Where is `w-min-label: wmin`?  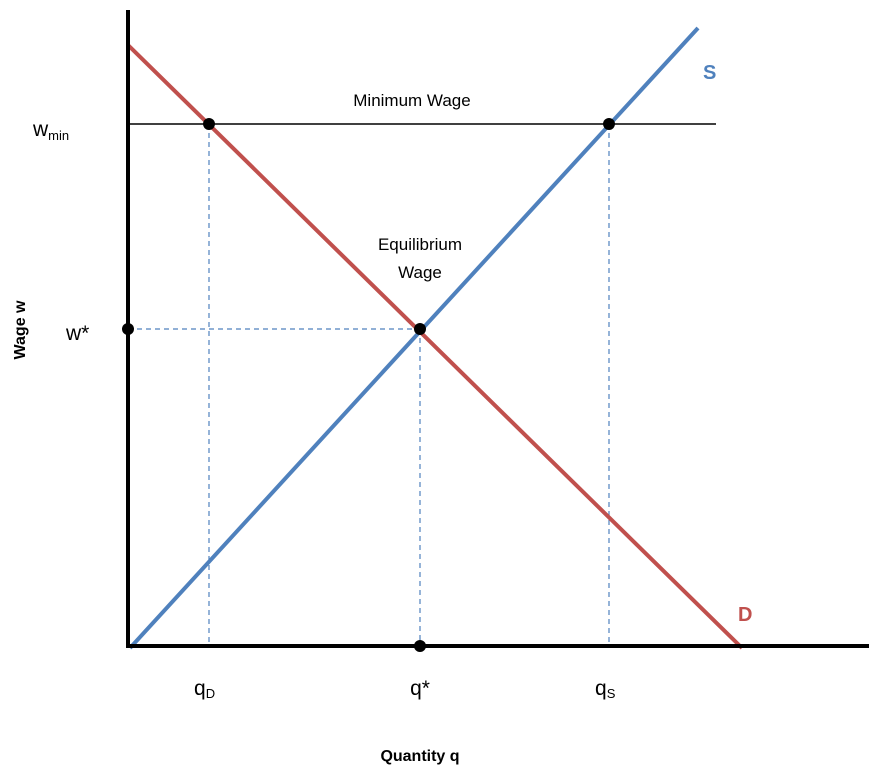 w-min-label: wmin is located at coordinates (50, 130).